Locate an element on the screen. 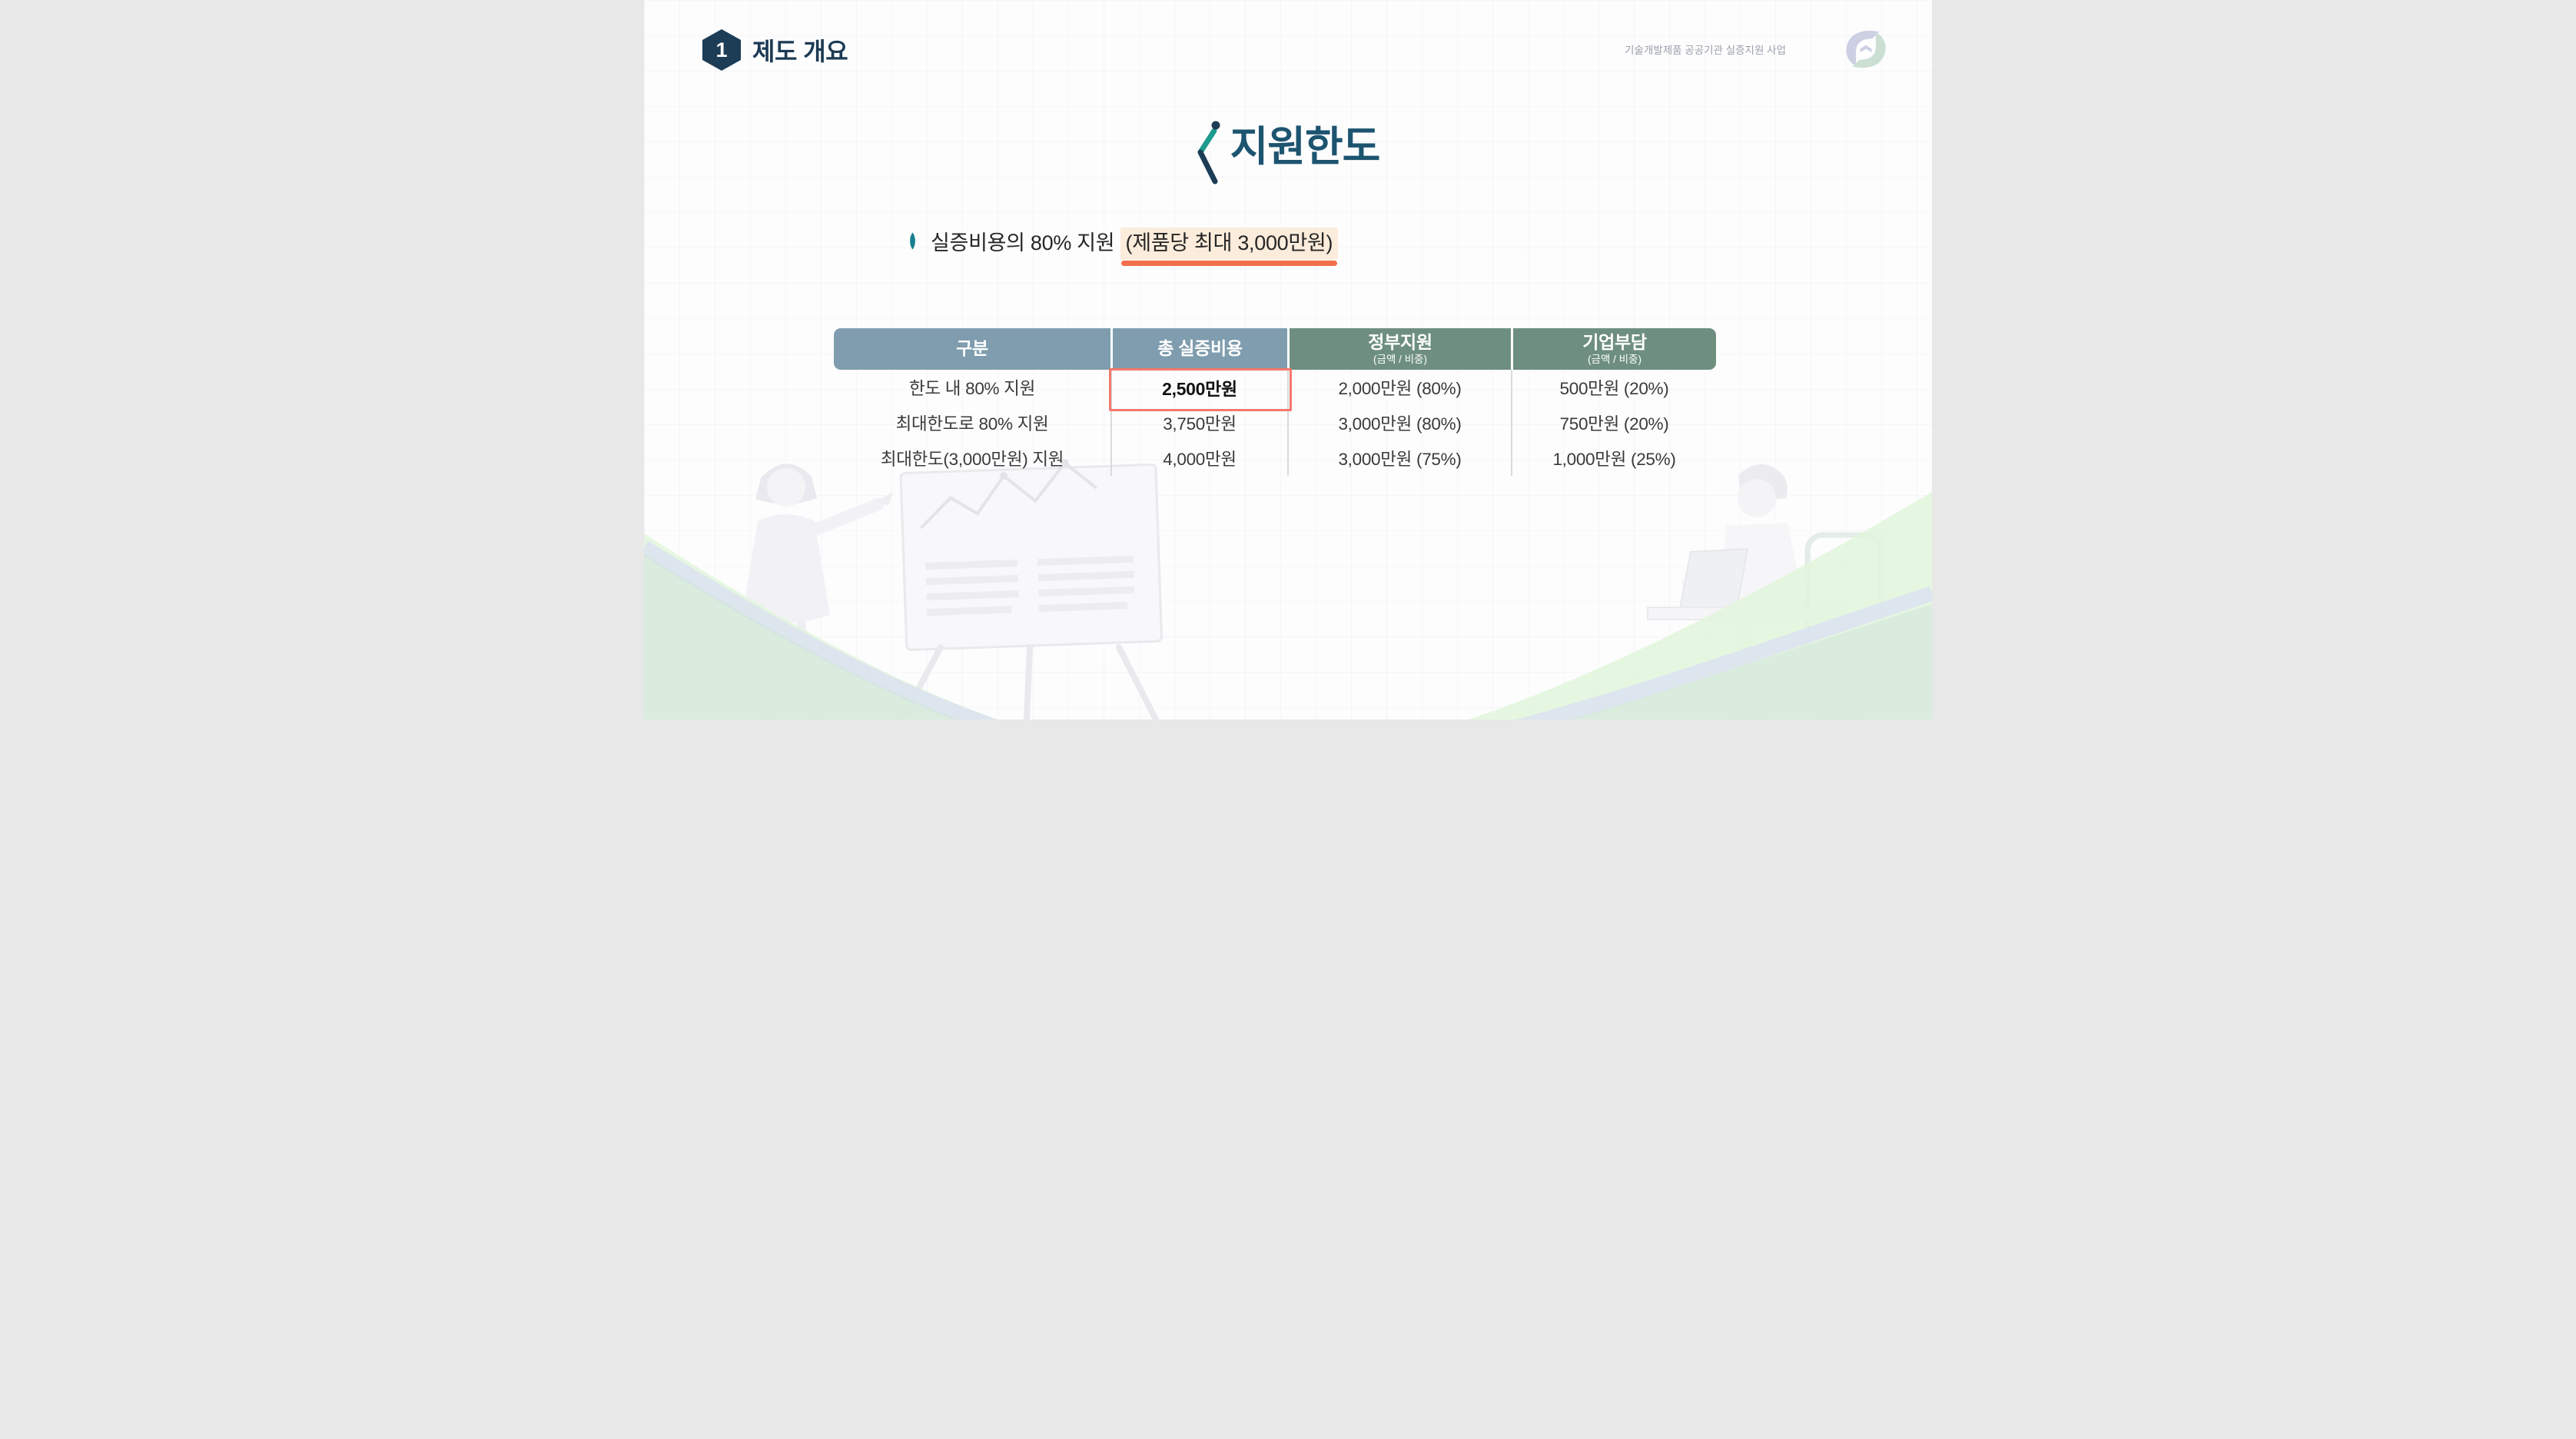  column-header: 구분 is located at coordinates (972, 349).